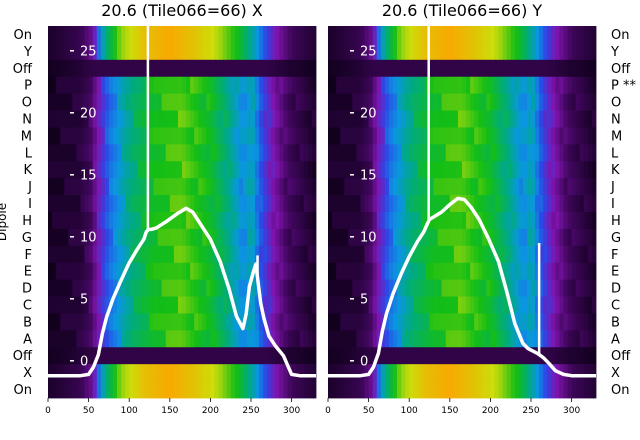 The width and height of the screenshot is (640, 440). Describe the element at coordinates (84, 299) in the screenshot. I see `overlay-tick-label: 5` at that location.